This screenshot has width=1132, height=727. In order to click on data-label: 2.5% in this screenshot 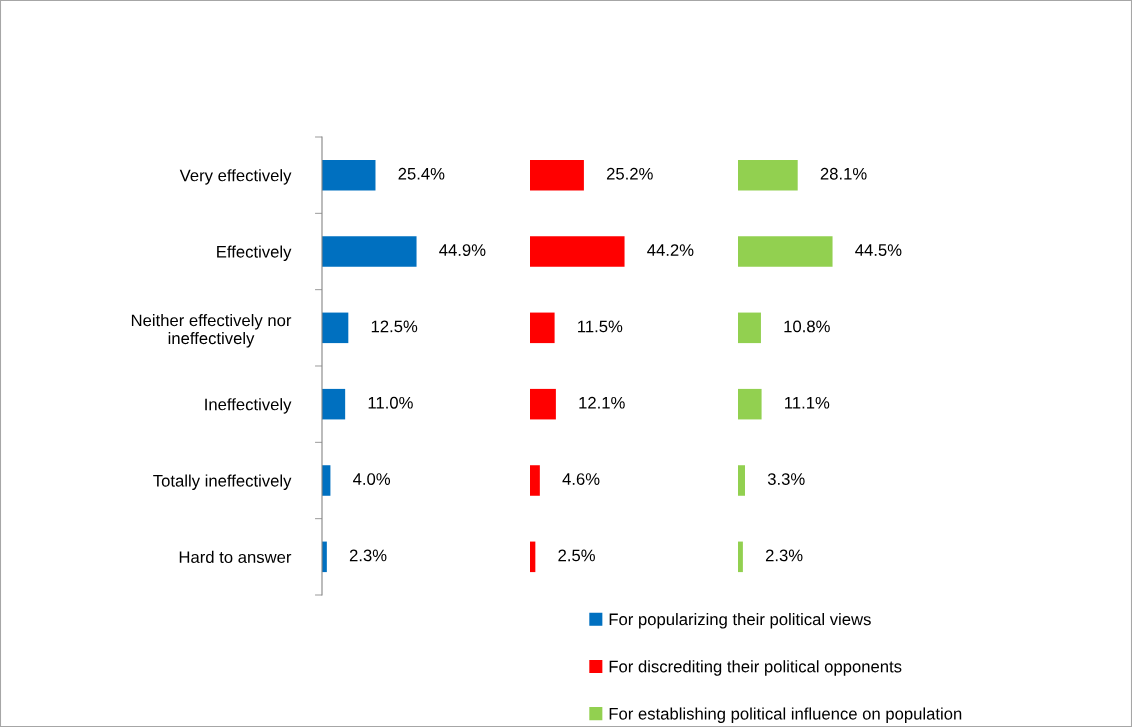, I will do `click(576, 555)`.